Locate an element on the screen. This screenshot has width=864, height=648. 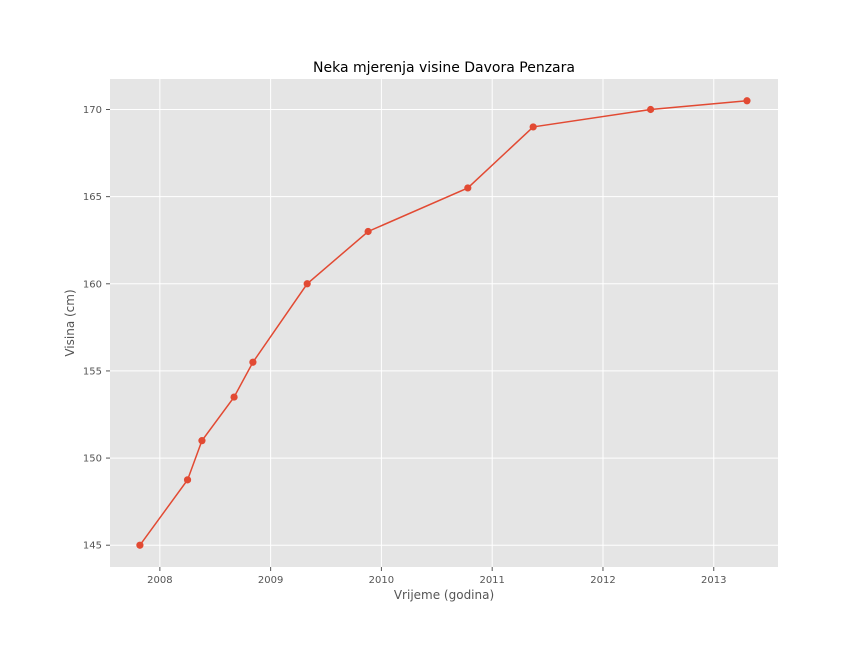
x-tick-label: 2011 is located at coordinates (491, 580).